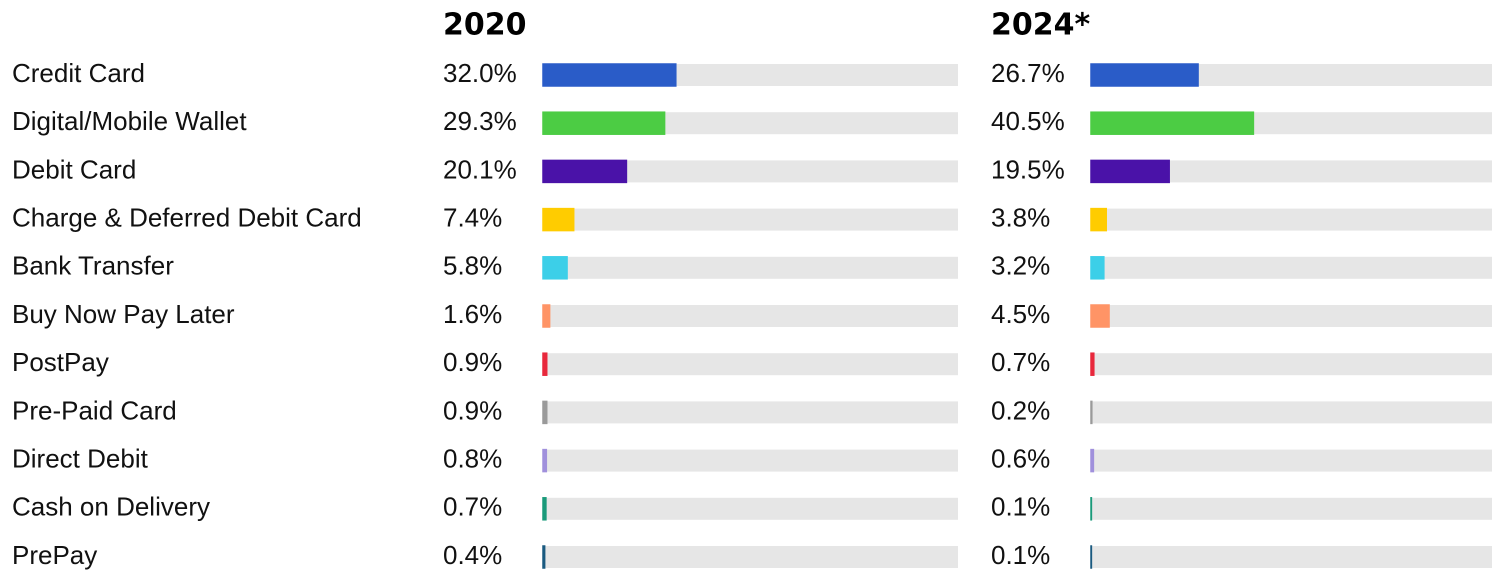 The width and height of the screenshot is (1492, 576). What do you see at coordinates (111, 507) in the screenshot?
I see `category-label: Cash on Delivery` at bounding box center [111, 507].